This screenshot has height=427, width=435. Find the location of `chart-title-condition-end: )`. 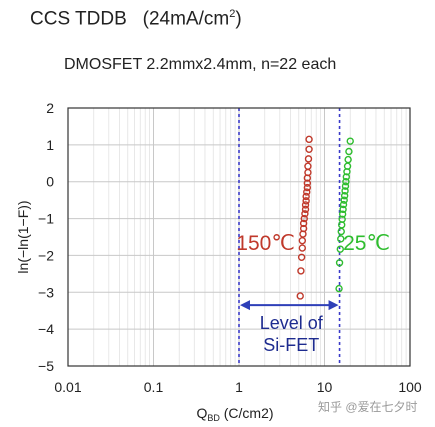

chart-title-condition-end: ) is located at coordinates (238, 19).